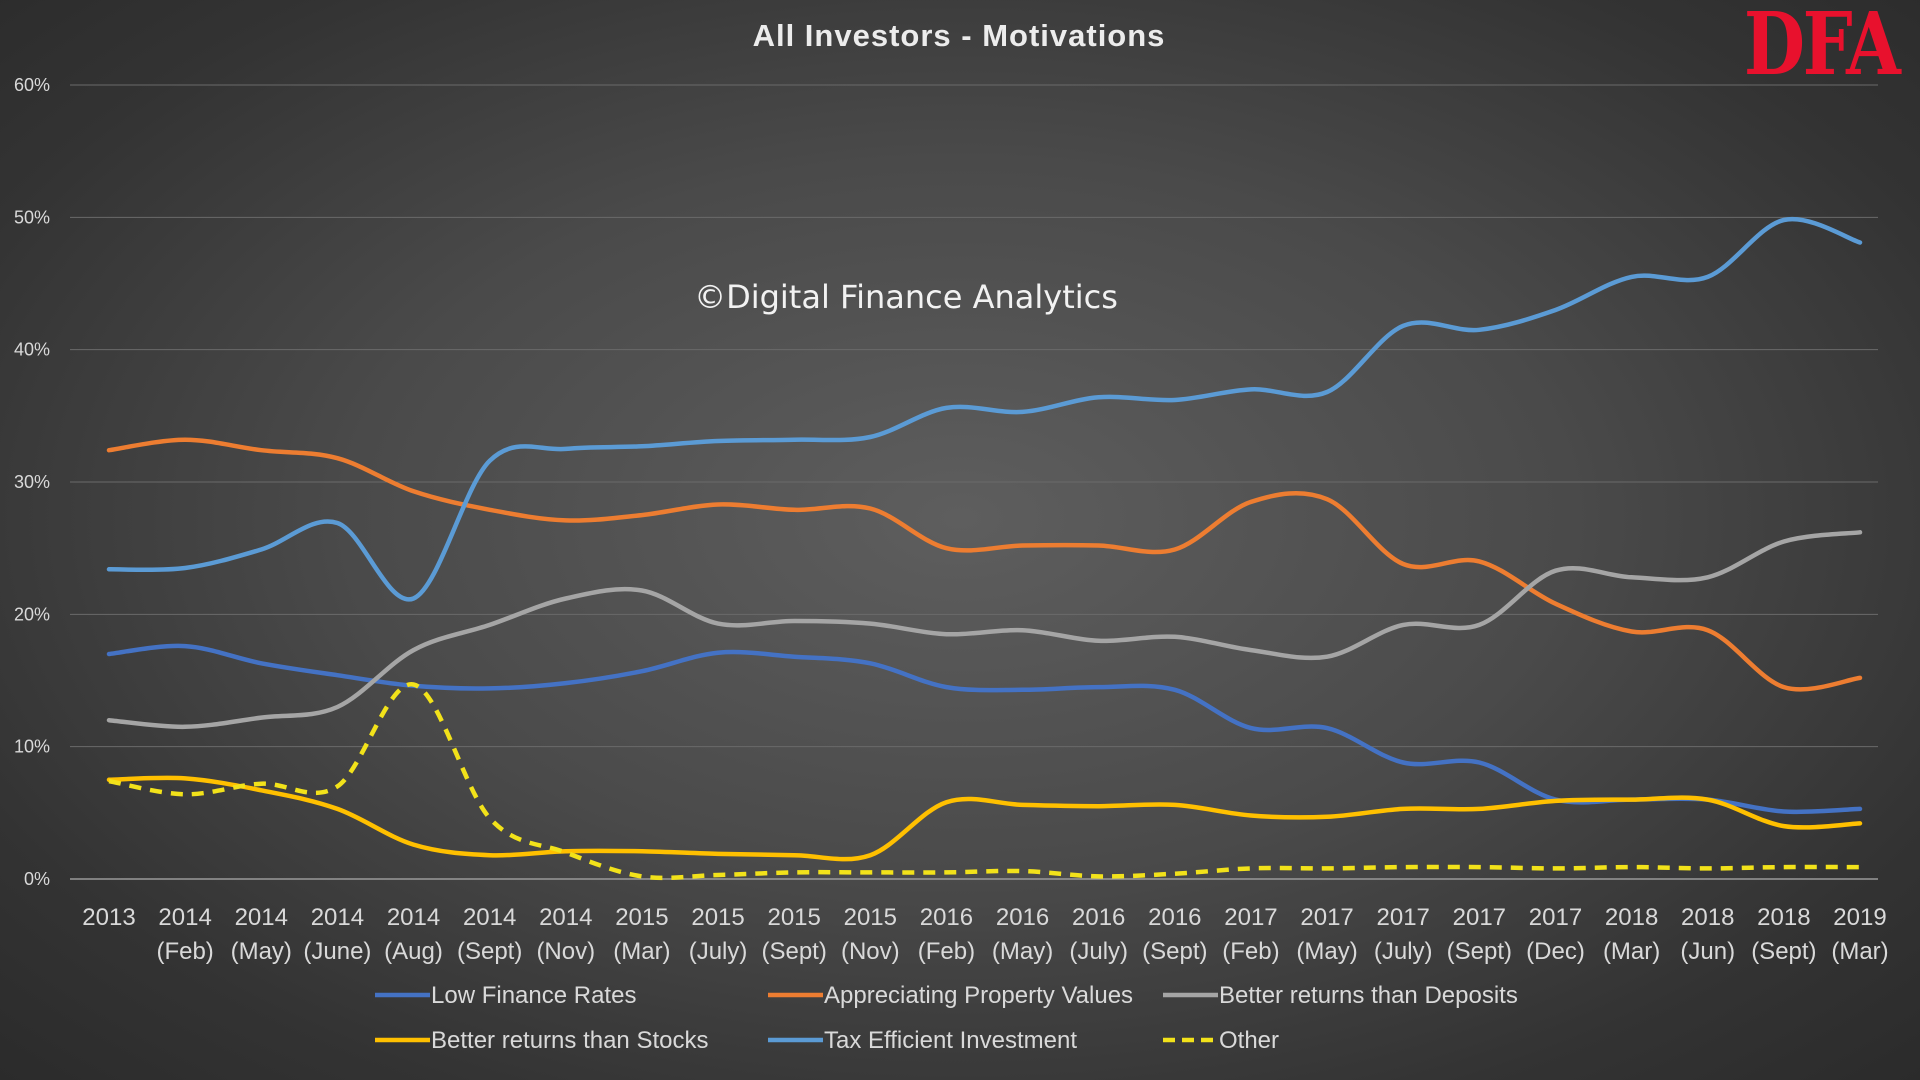  I want to click on legend-label: Low Finance Rates, so click(533, 995).